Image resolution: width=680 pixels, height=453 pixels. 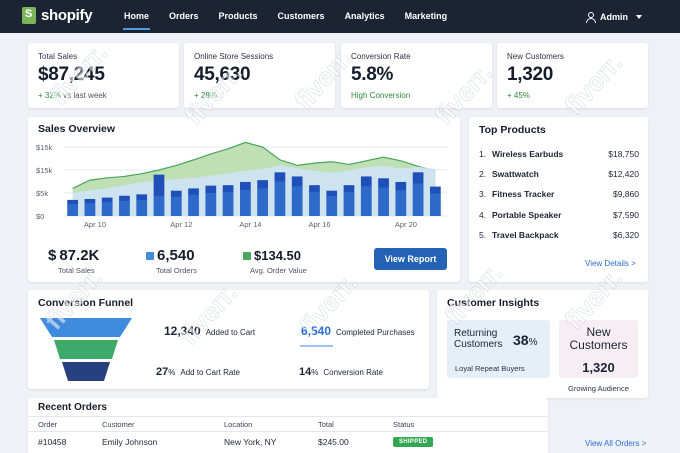 What do you see at coordinates (478, 339) in the screenshot?
I see `returning-customers-label: Returning Customers` at bounding box center [478, 339].